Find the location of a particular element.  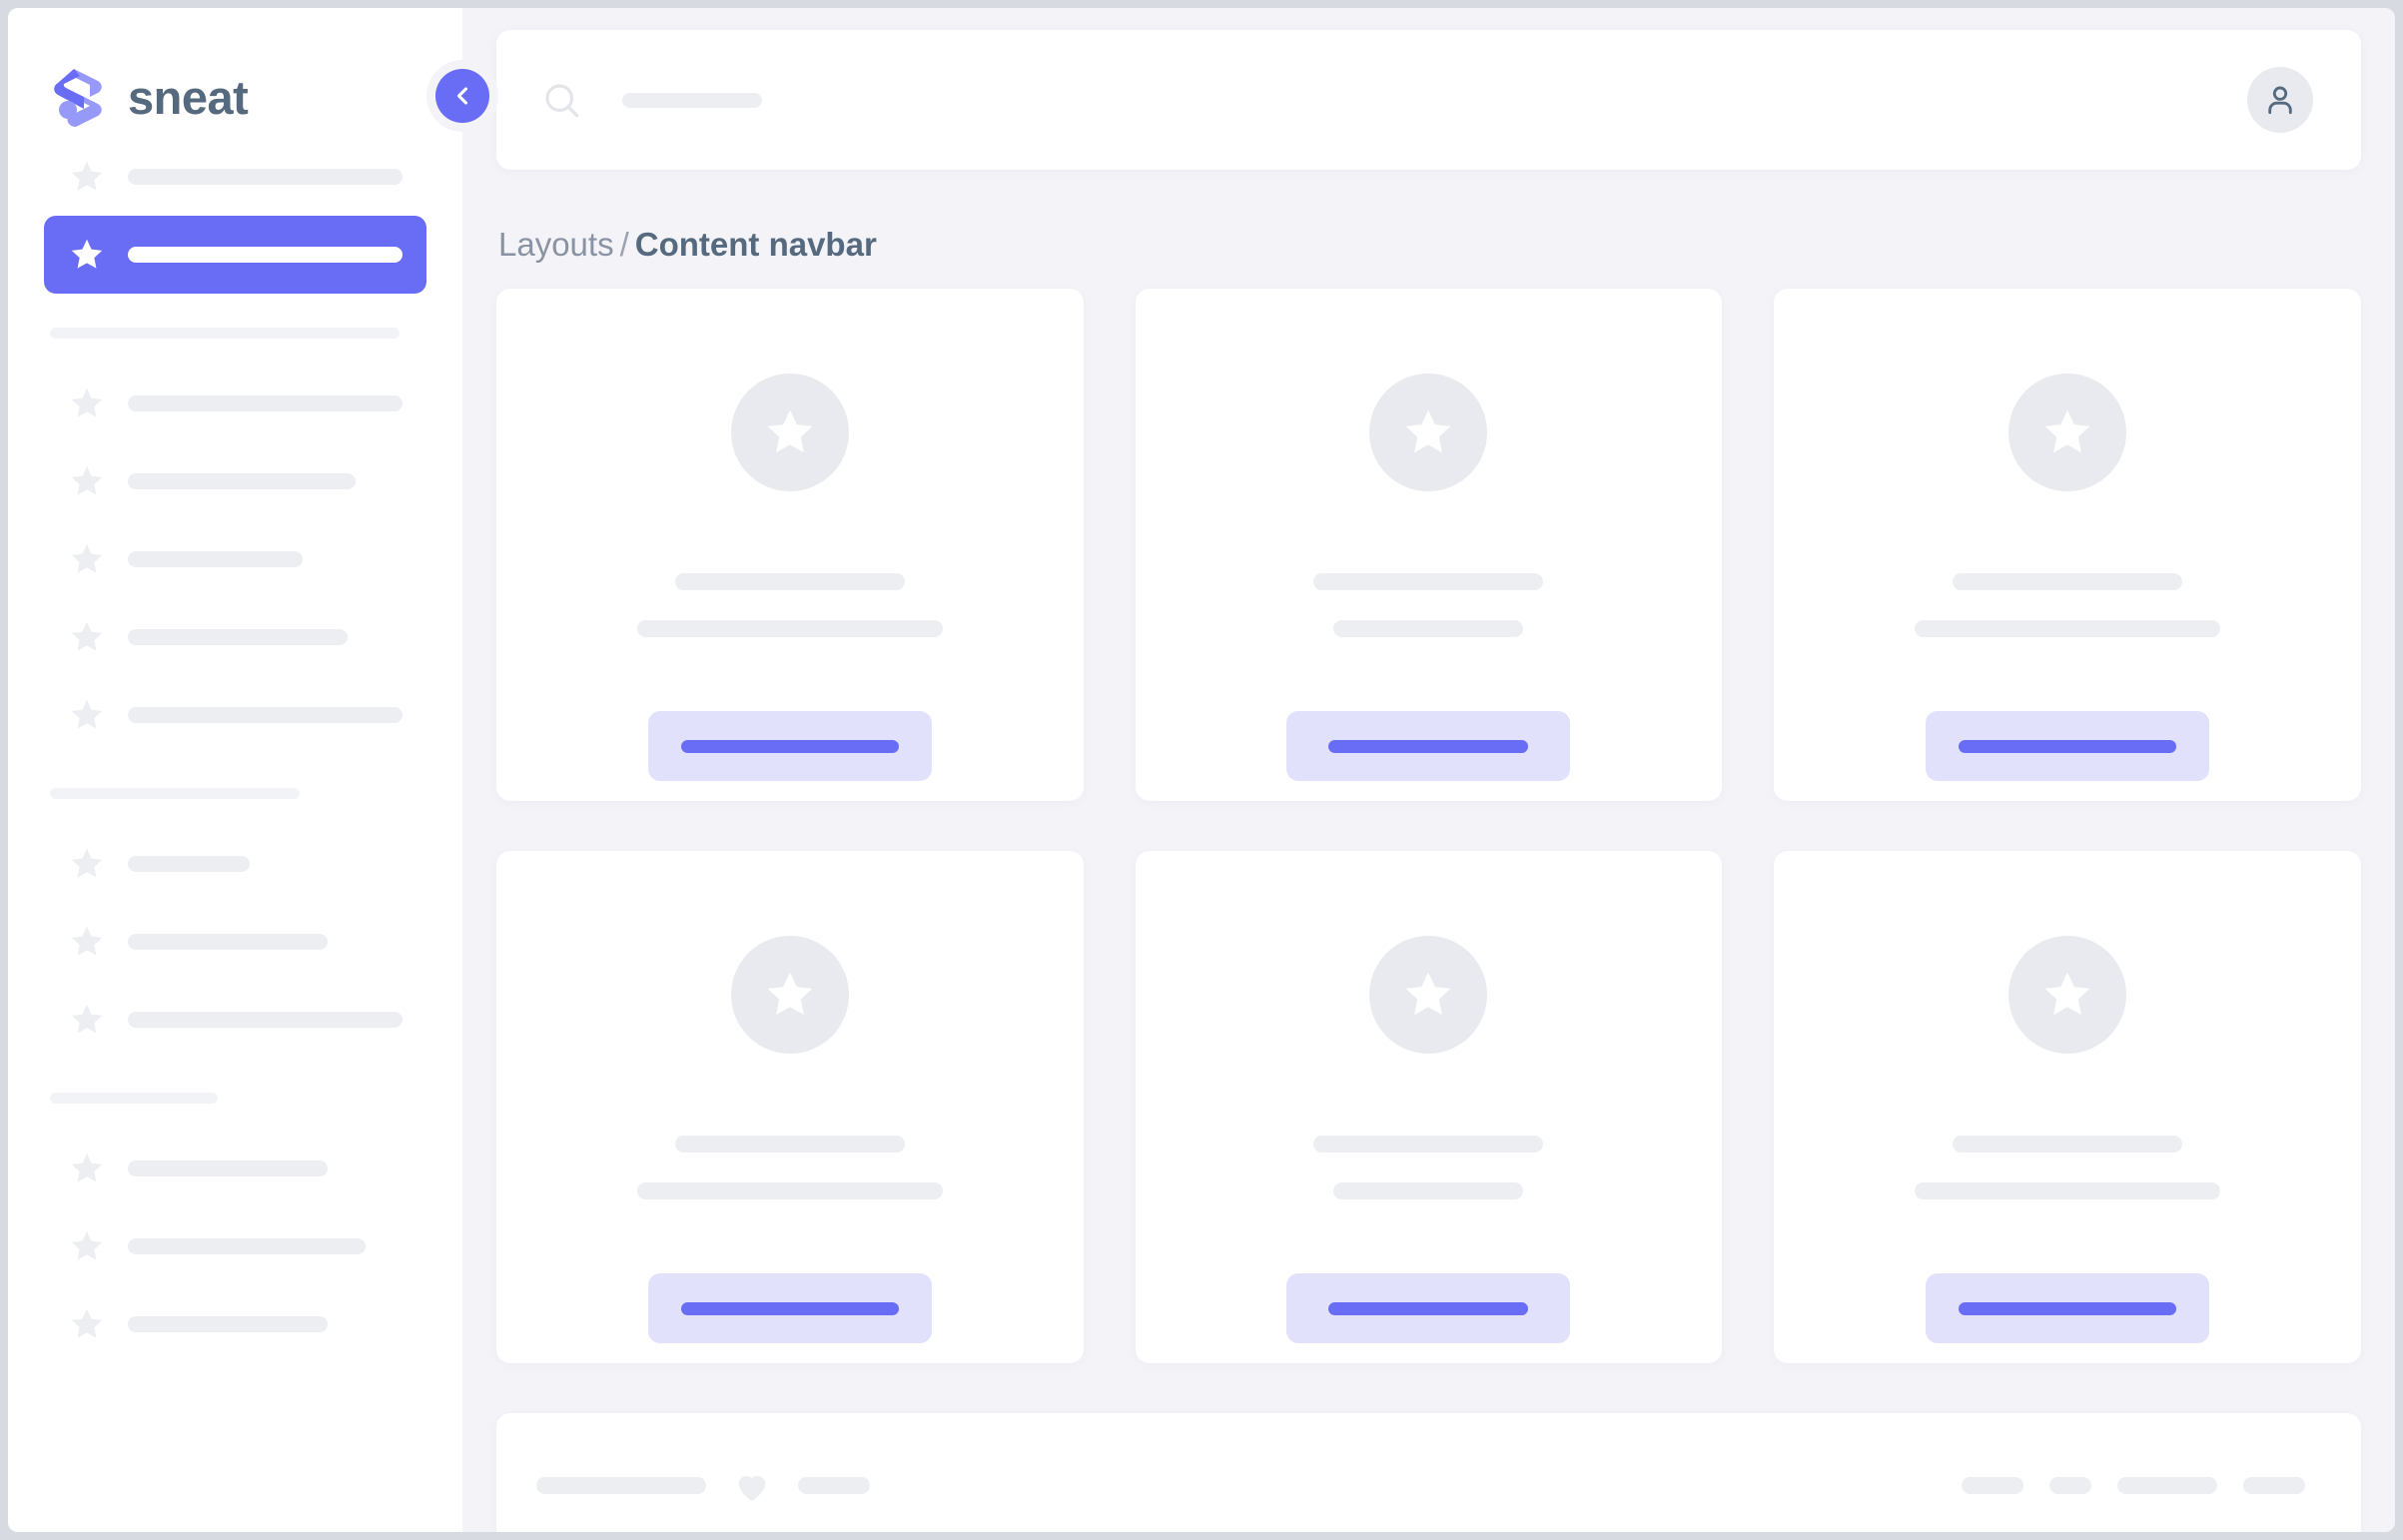

sidebar-collapse-toggle is located at coordinates (462, 96).